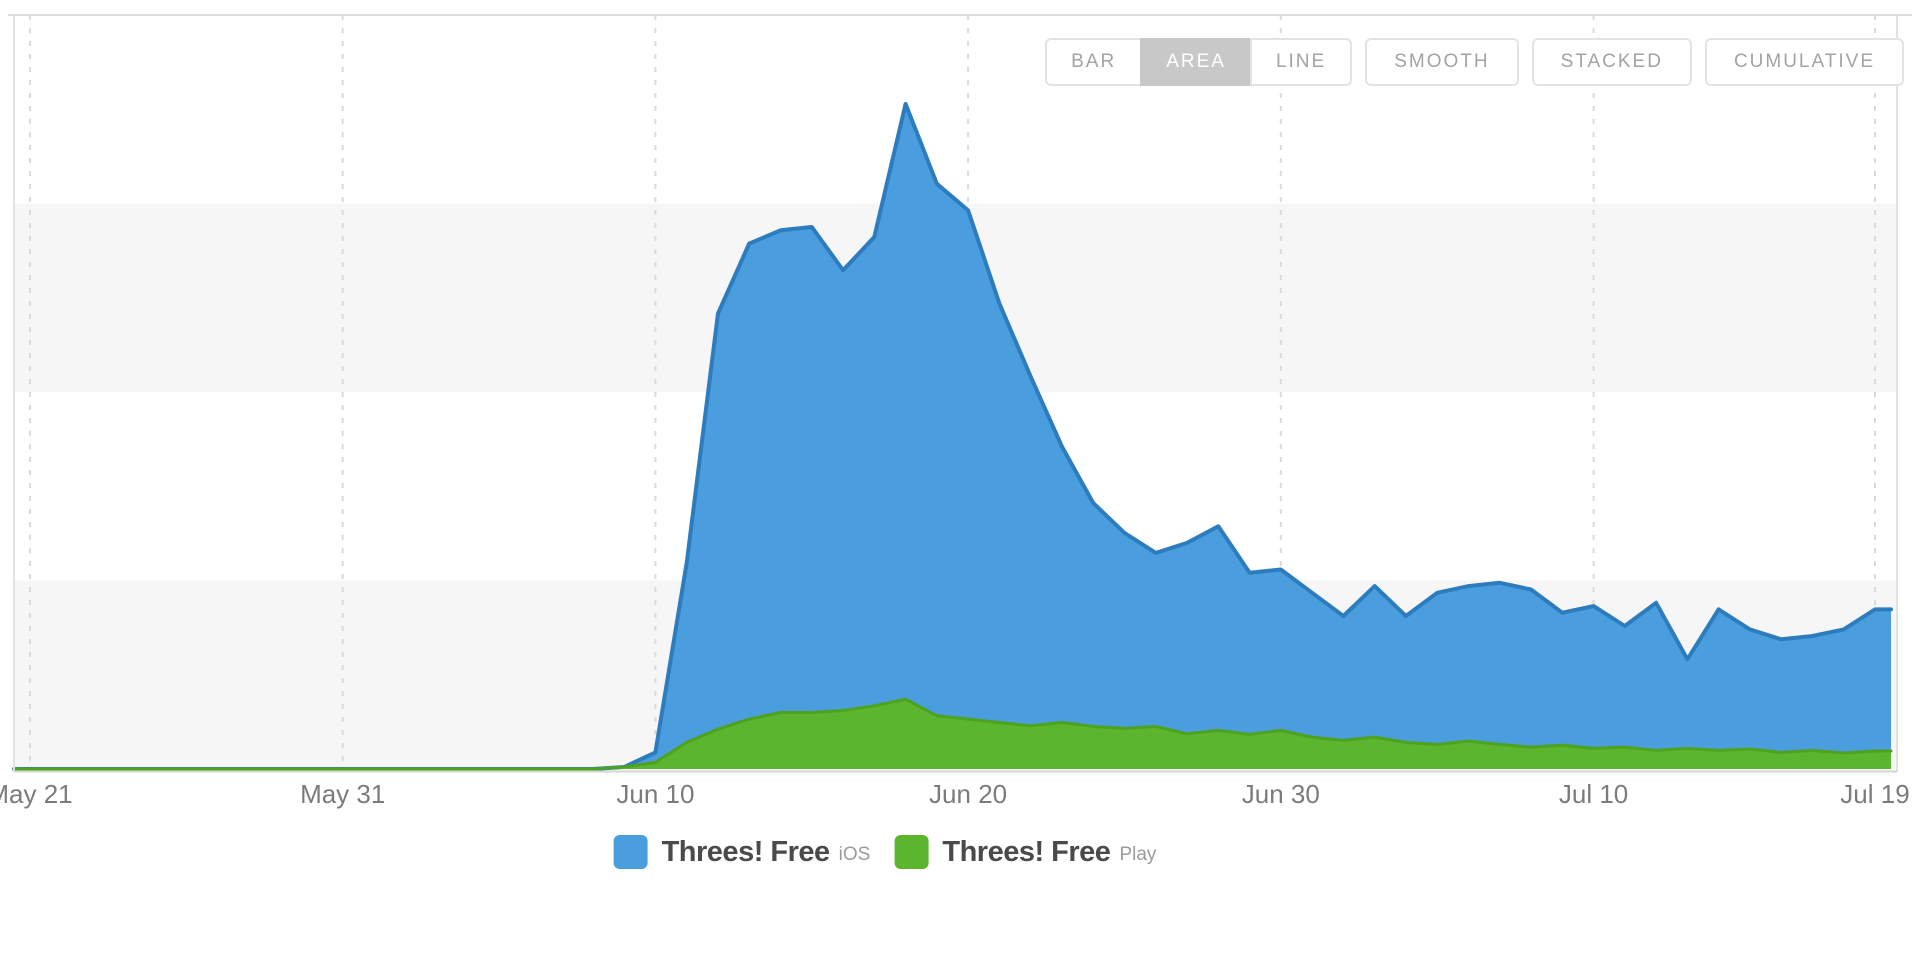 Image resolution: width=1920 pixels, height=960 pixels. I want to click on play-area-line, so click(952, 734).